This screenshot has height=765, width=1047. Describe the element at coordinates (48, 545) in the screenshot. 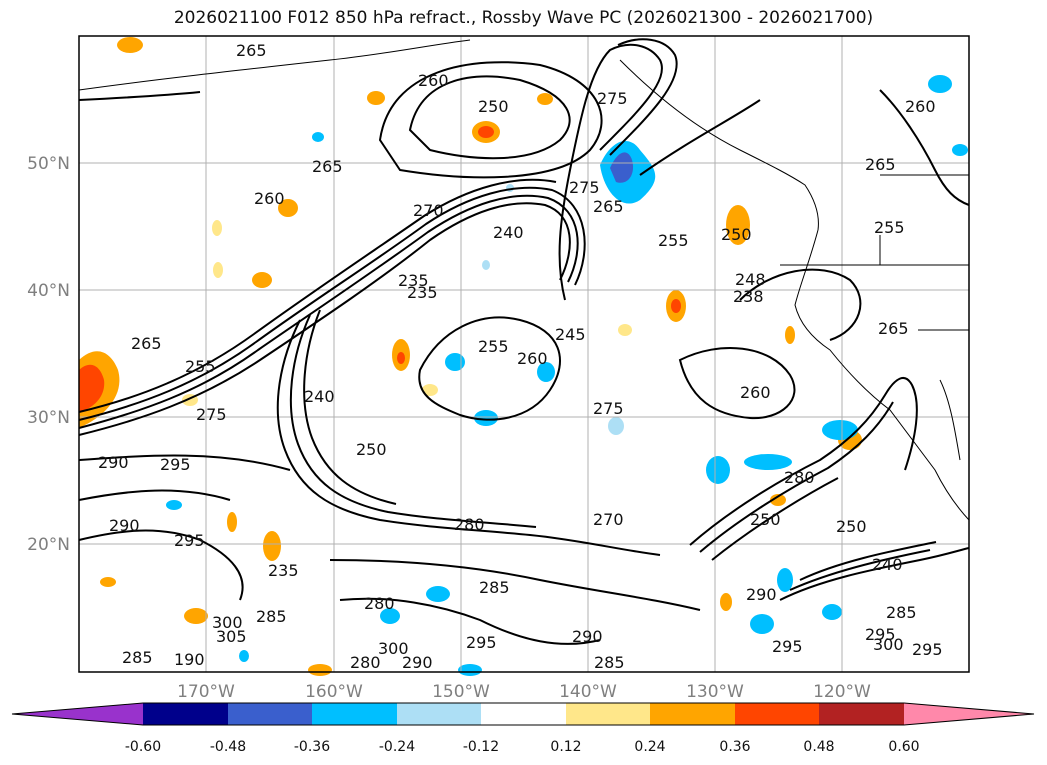

I see `lat-label-20n: 20°N` at that location.